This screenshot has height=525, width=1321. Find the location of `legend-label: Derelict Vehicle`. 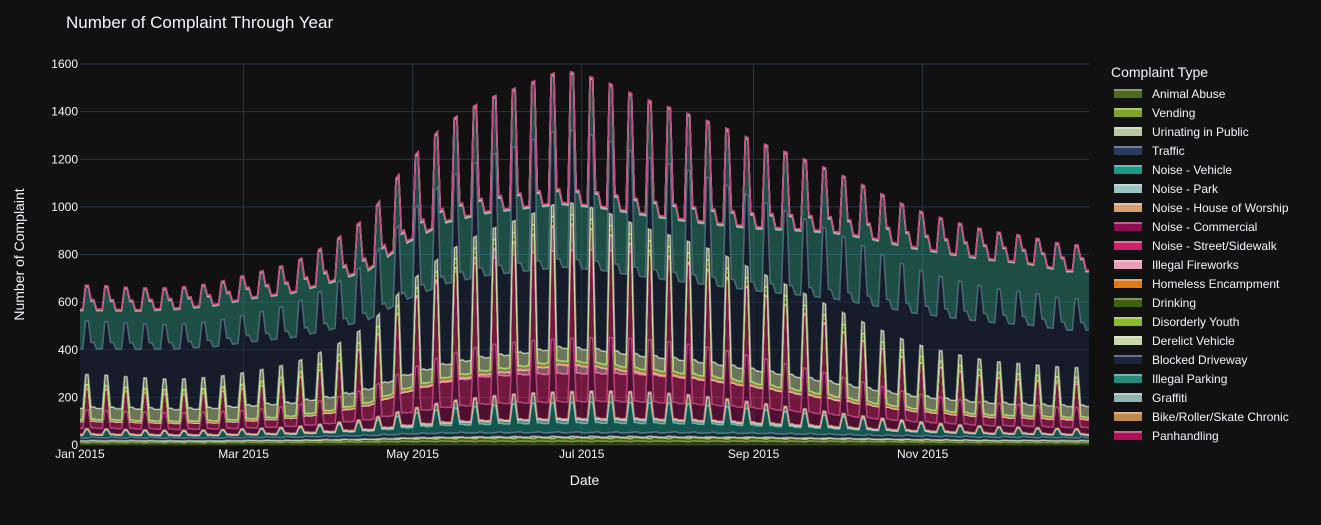

legend-label: Derelict Vehicle is located at coordinates (1193, 340).